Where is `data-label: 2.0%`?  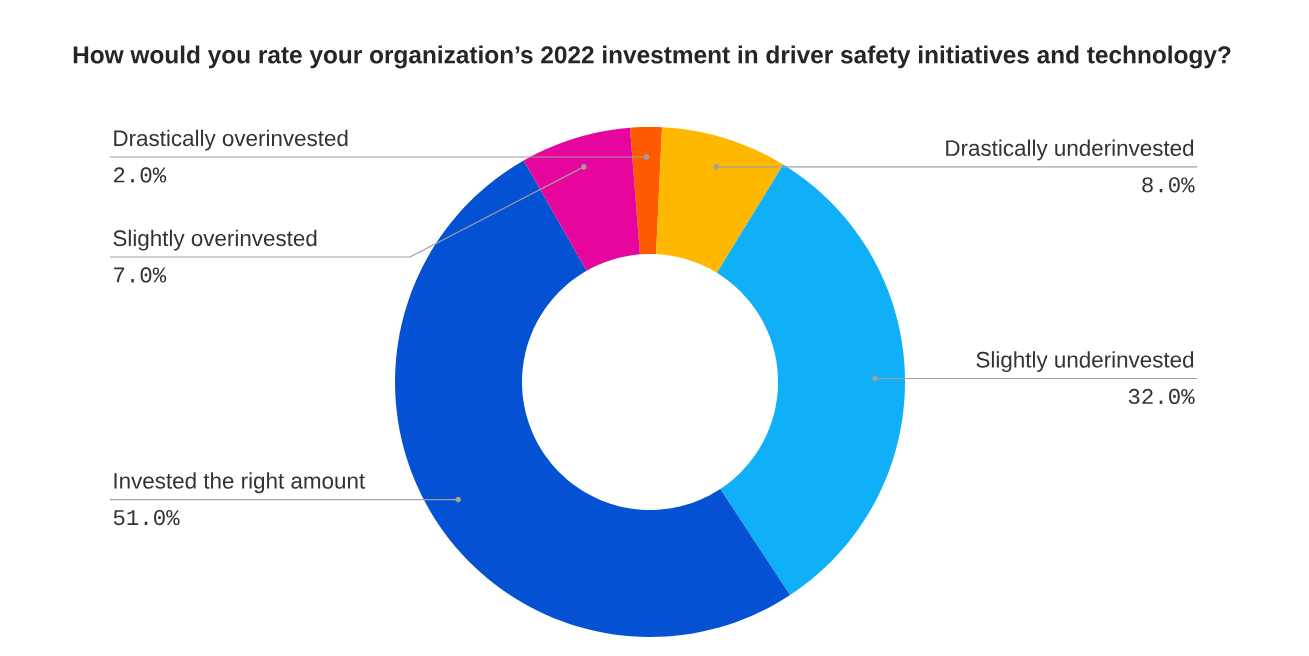
data-label: 2.0% is located at coordinates (140, 175).